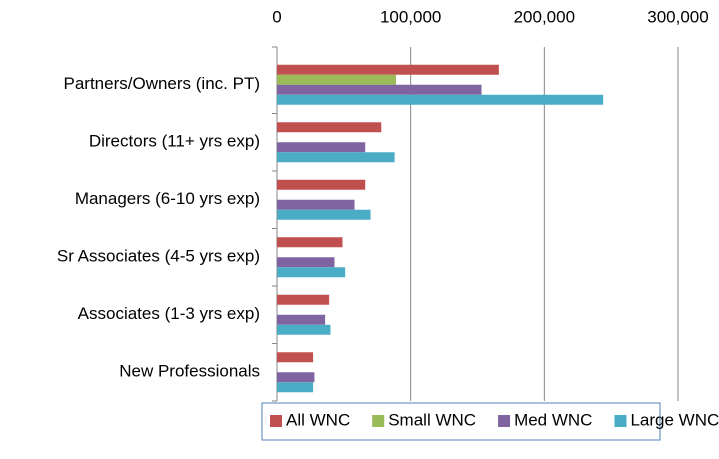 This screenshot has width=719, height=459. Describe the element at coordinates (158, 256) in the screenshot. I see `y-tick-label: Sr Associates (4-5 yrs exp)` at that location.